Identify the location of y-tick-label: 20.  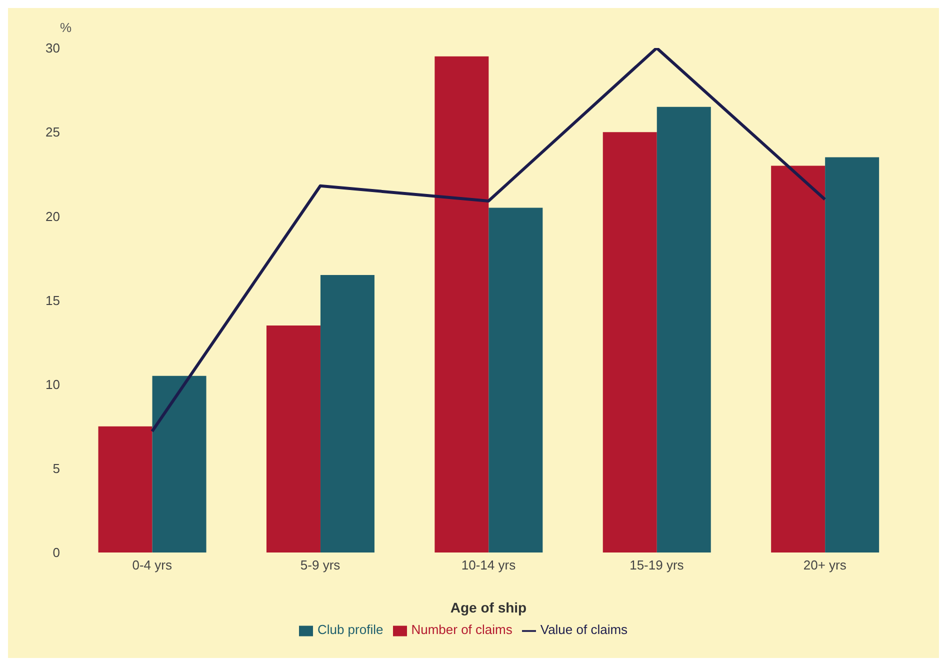
(53, 216).